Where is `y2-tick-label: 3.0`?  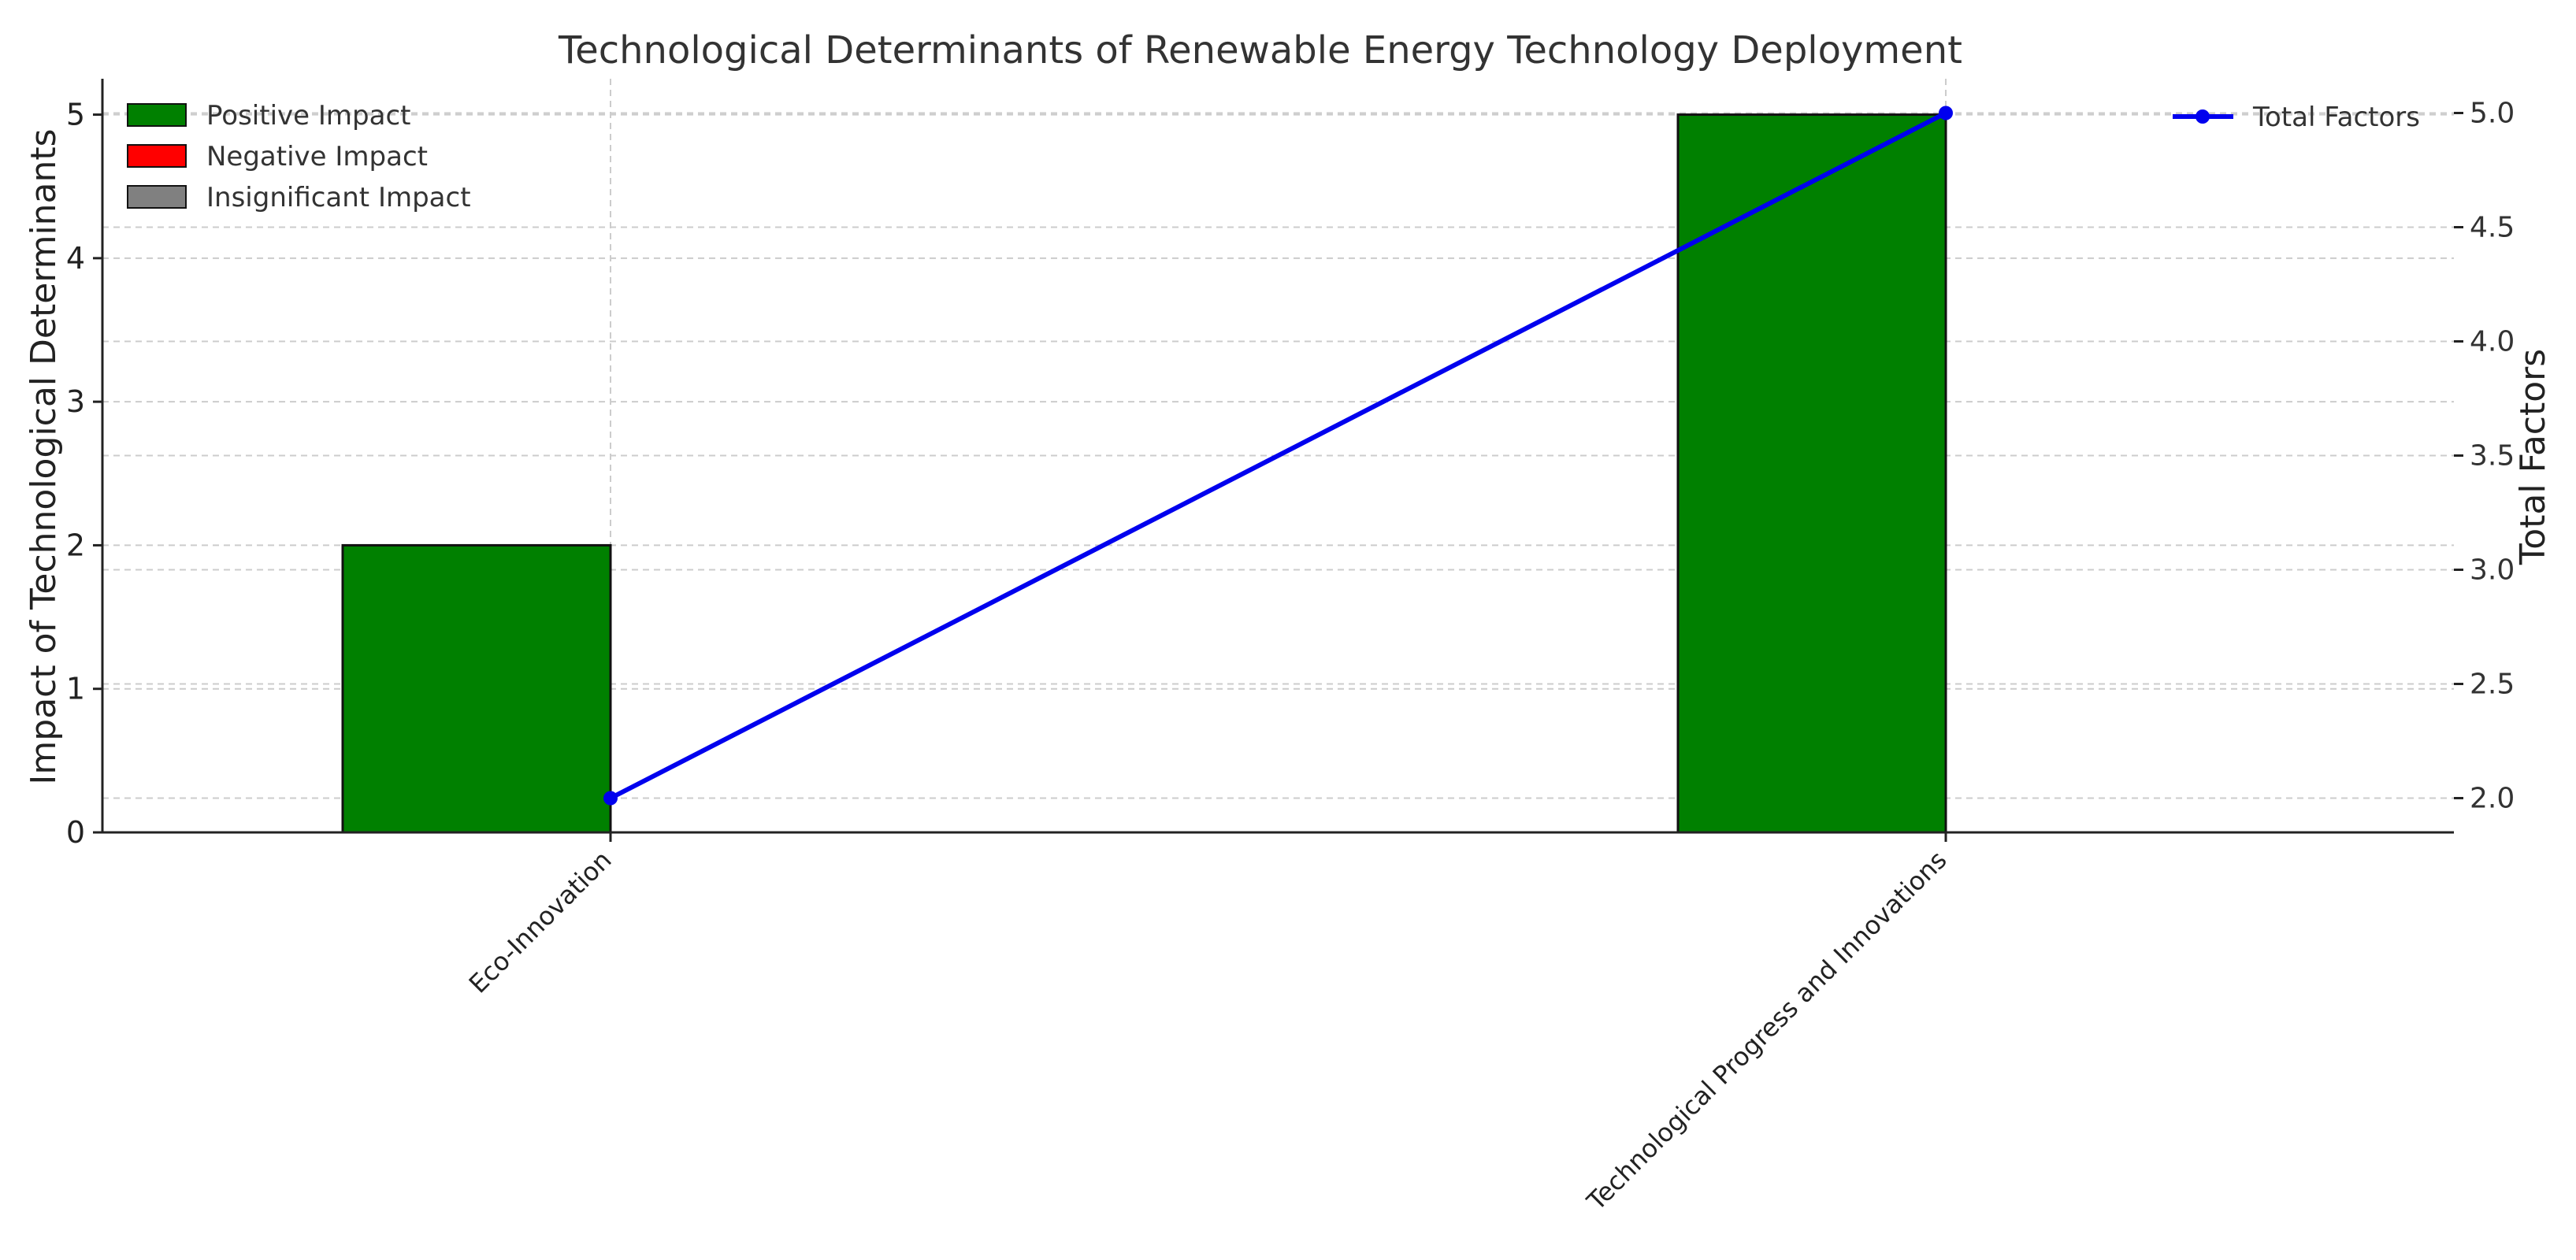
y2-tick-label: 3.0 is located at coordinates (2492, 570).